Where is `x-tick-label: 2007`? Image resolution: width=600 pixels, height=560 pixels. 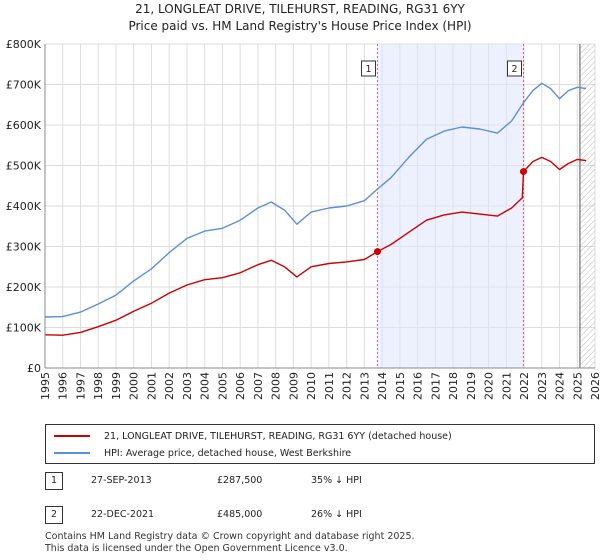
x-tick-label: 2007 is located at coordinates (258, 386).